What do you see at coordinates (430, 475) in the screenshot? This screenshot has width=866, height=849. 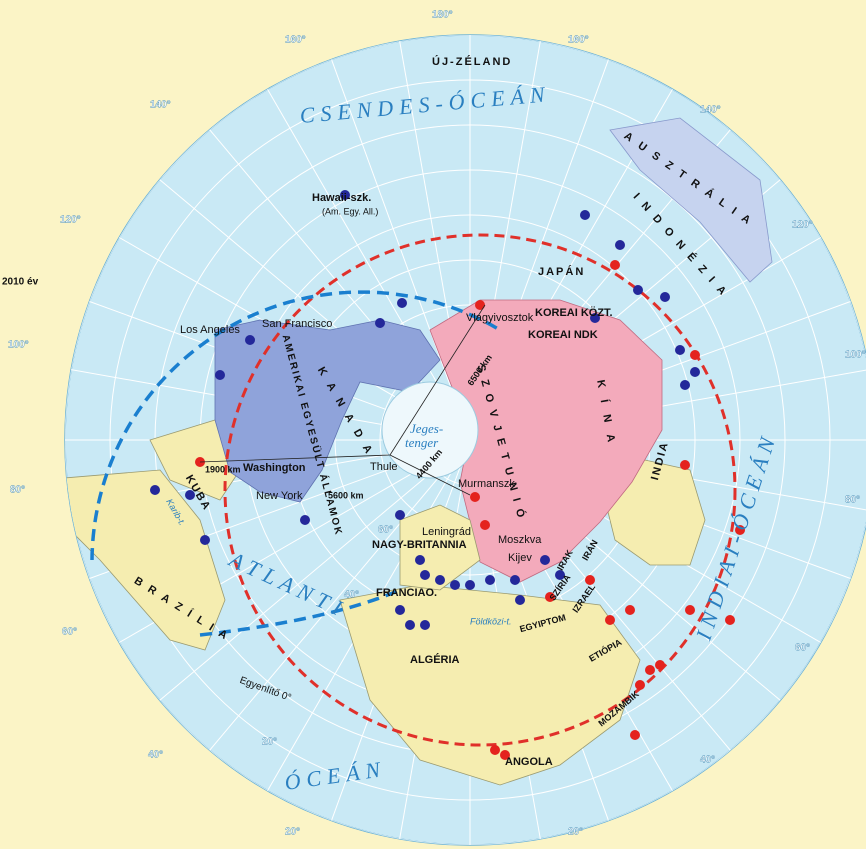 I see `distance-line` at bounding box center [430, 475].